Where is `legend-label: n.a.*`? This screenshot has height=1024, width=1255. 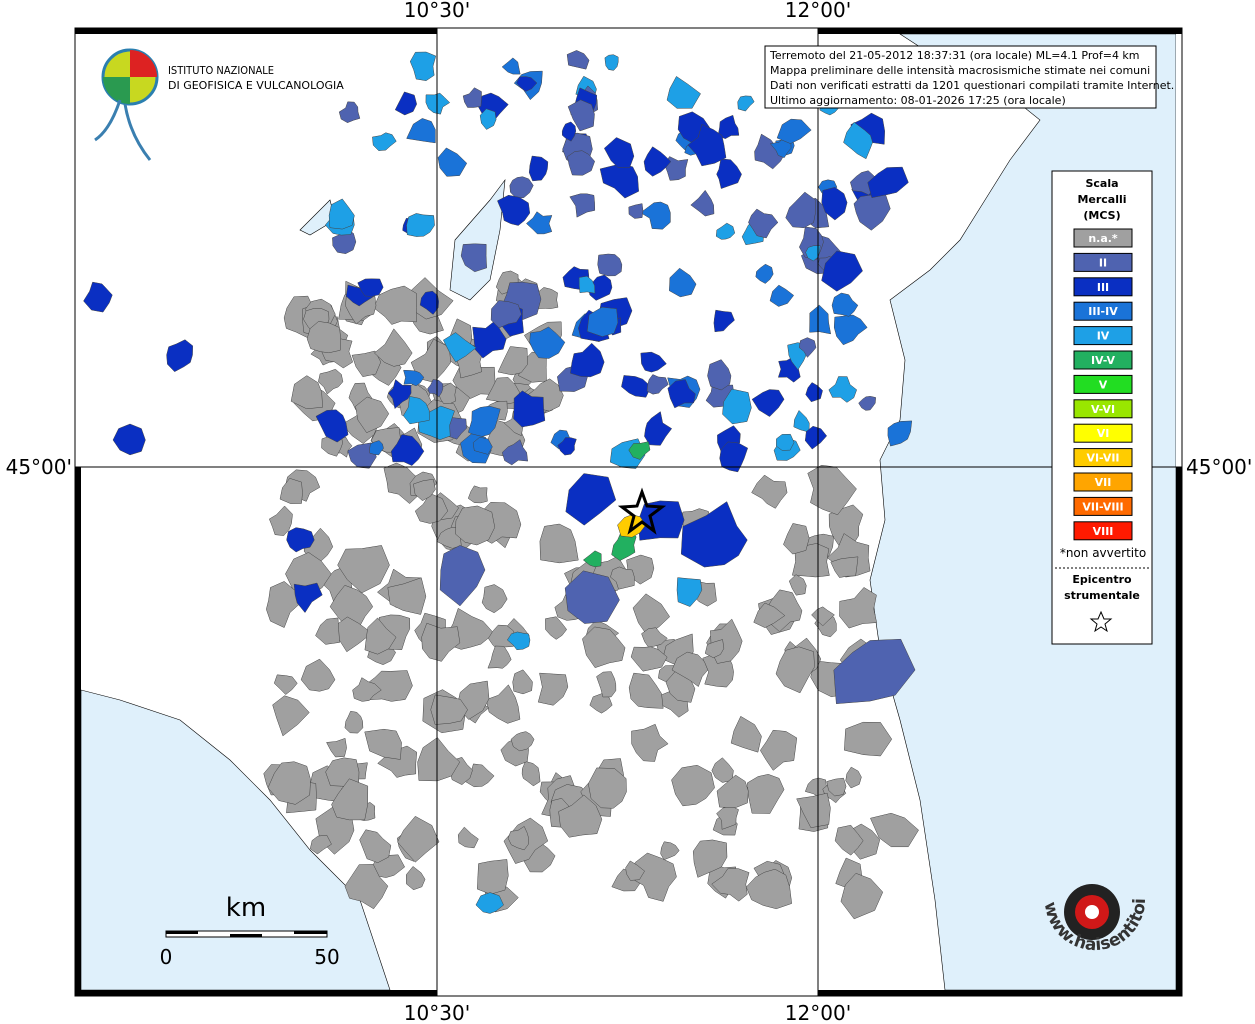 legend-label: n.a.* is located at coordinates (1103, 238).